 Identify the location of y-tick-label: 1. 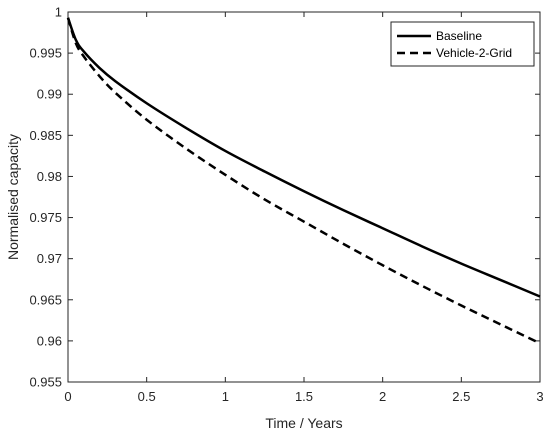
(58, 12).